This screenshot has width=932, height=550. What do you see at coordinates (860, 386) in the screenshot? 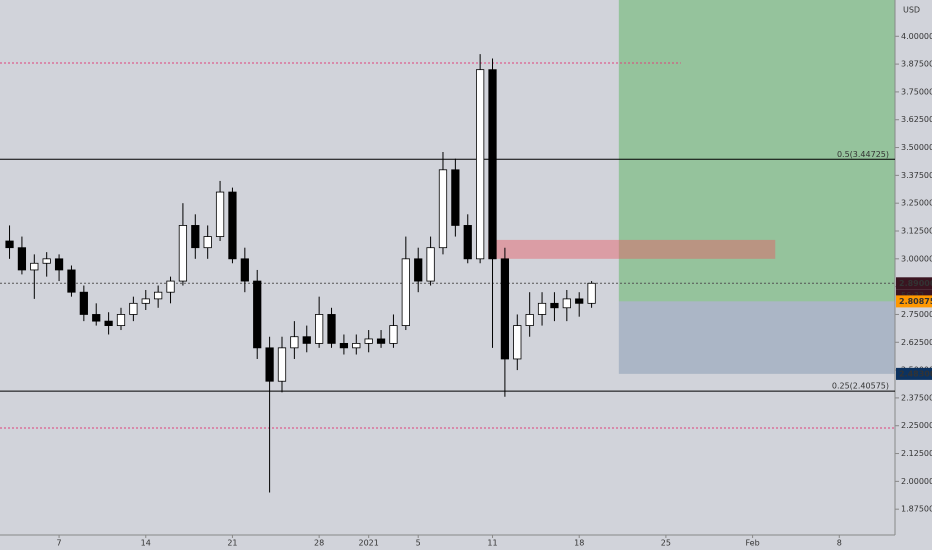
I see `level-label: 0.25(2.40575)` at bounding box center [860, 386].